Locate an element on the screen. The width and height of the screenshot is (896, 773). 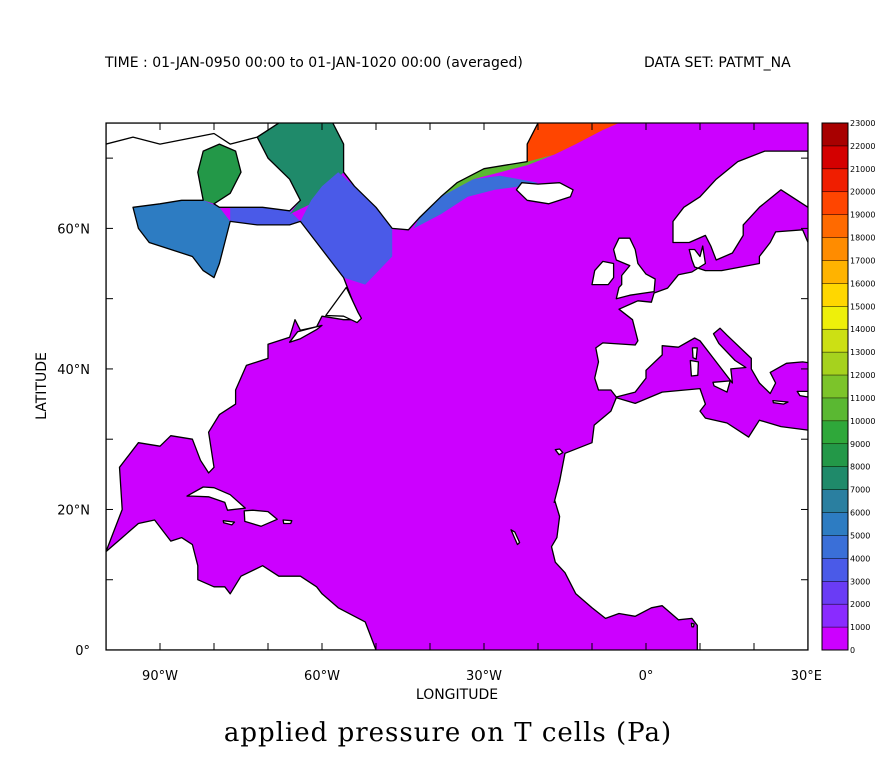
region-labrador-sea is located at coordinates (346, 228).